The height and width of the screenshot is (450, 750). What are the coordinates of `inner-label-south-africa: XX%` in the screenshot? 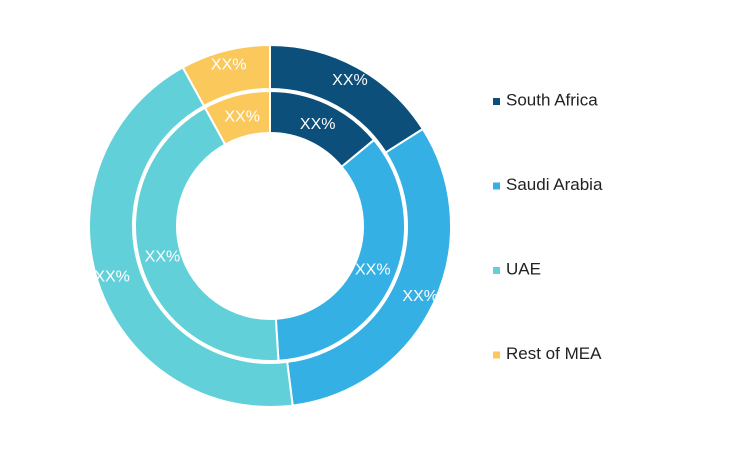 It's located at (318, 124).